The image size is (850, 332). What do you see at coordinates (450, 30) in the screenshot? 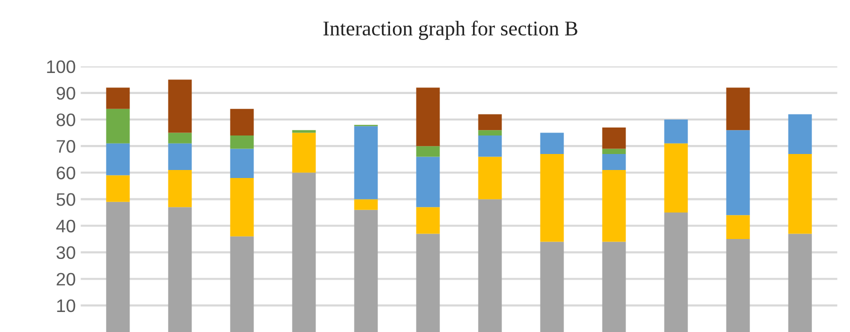
I see `chart-title: Interaction graph for section B` at bounding box center [450, 30].